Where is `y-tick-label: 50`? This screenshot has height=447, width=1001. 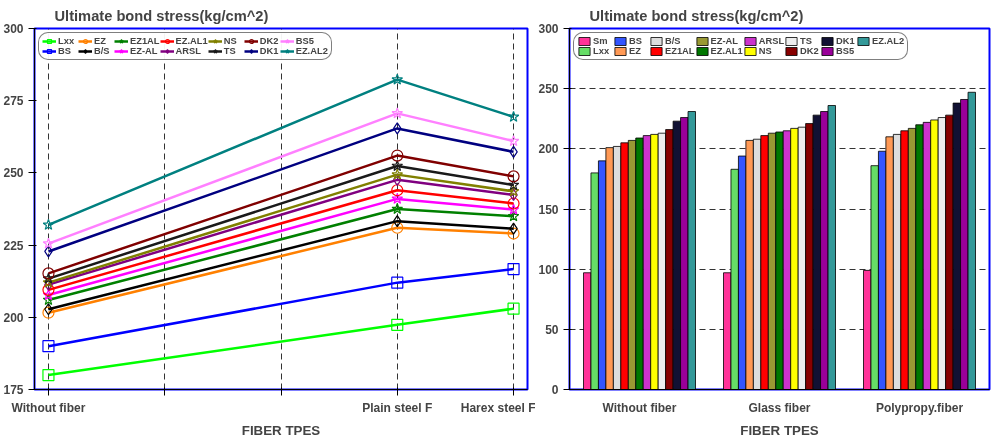
y-tick-label: 50 is located at coordinates (552, 329).